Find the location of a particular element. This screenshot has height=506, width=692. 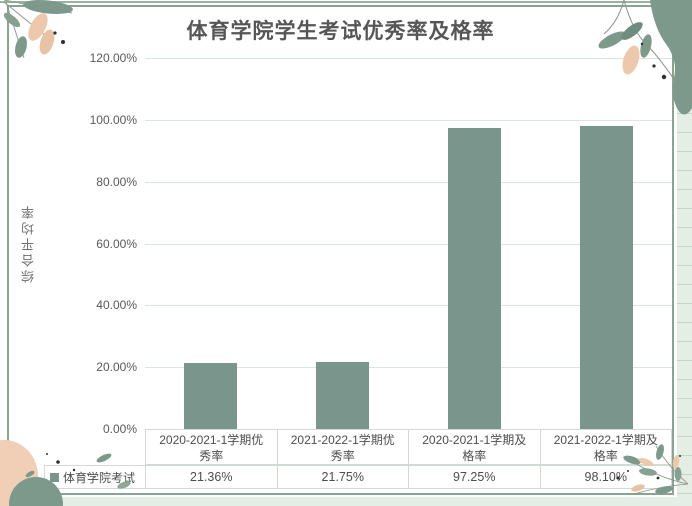

top-frame-line is located at coordinates (346, 2).